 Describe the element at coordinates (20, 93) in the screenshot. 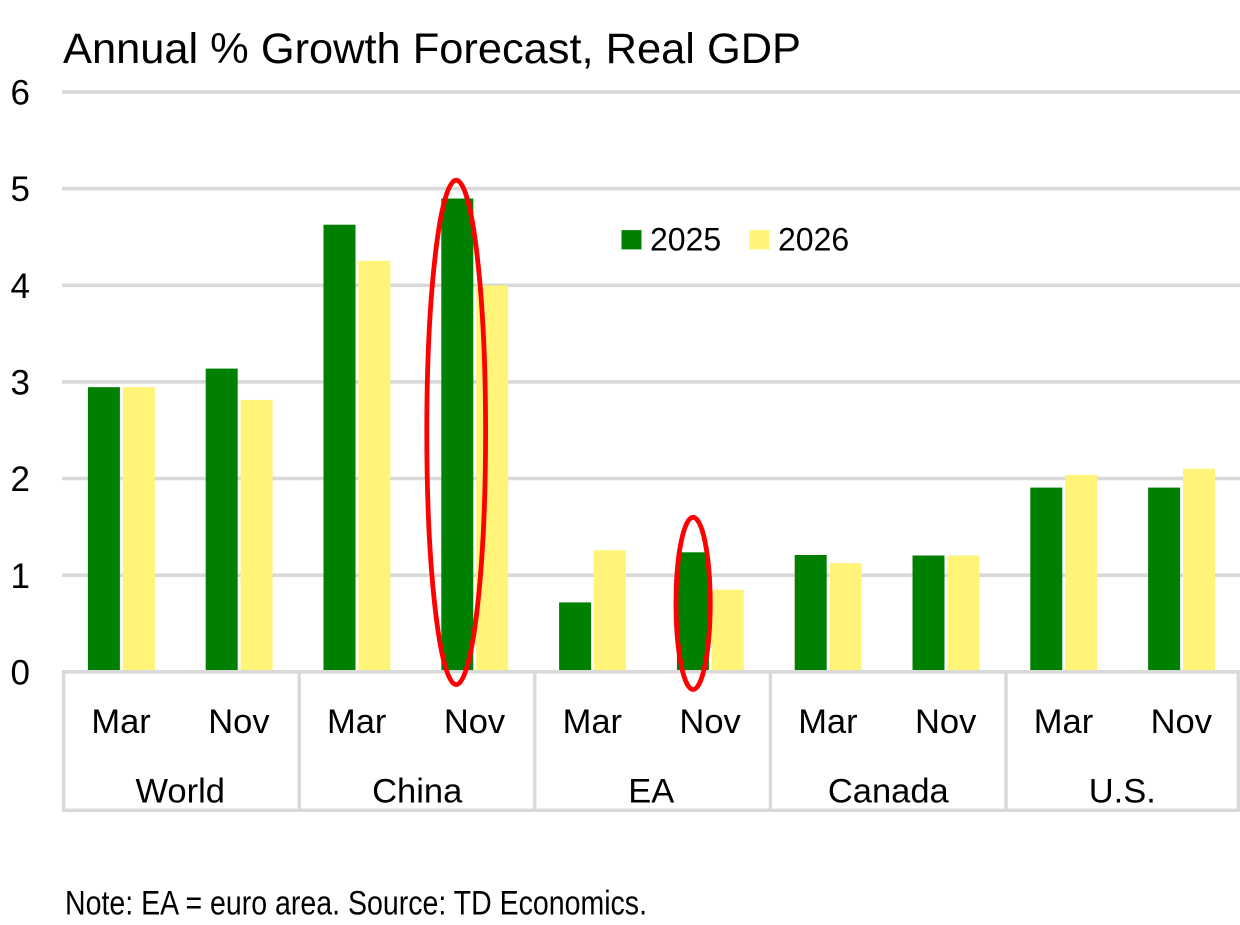

I see `svg-text: 6` at that location.